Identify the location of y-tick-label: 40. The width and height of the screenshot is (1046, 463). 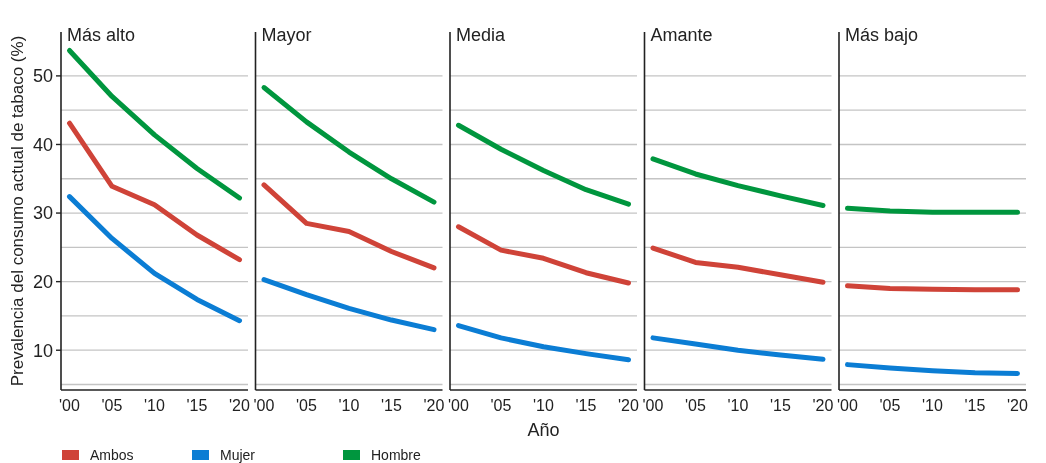
(42, 144).